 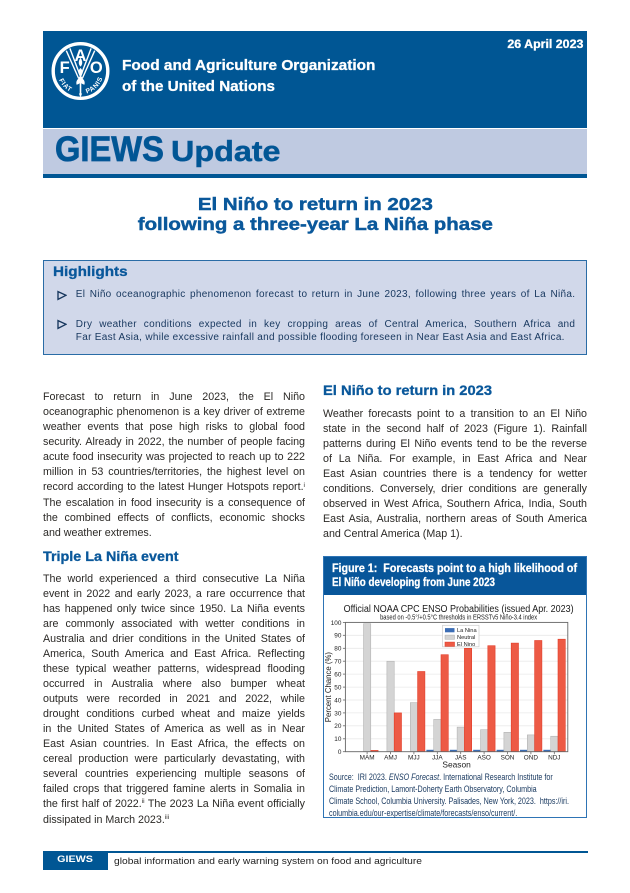 I want to click on svg-text: AMJ, so click(x=390, y=758).